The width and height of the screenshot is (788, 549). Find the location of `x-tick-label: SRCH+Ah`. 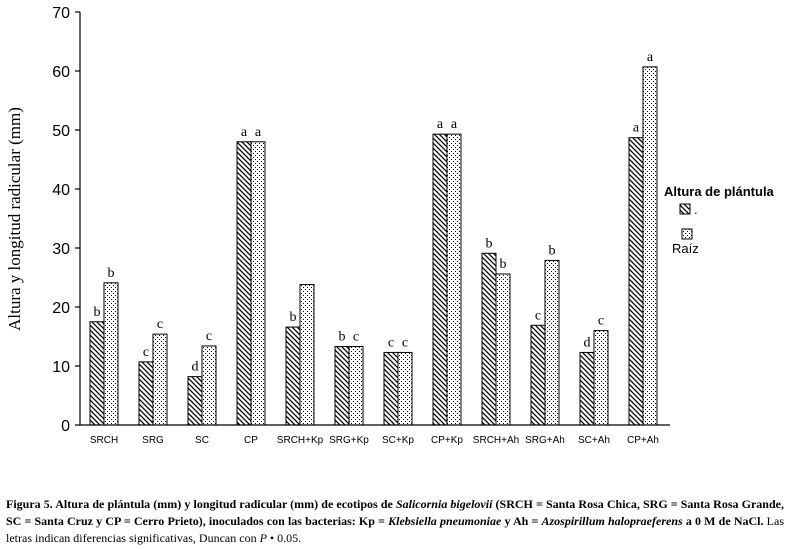

x-tick-label: SRCH+Ah is located at coordinates (496, 440).